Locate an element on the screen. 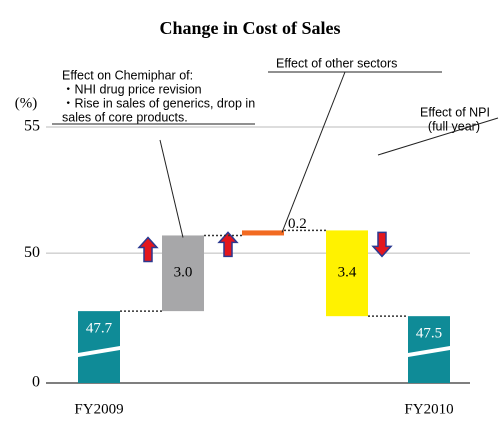  annotation: Effect of NPI is located at coordinates (455, 112).